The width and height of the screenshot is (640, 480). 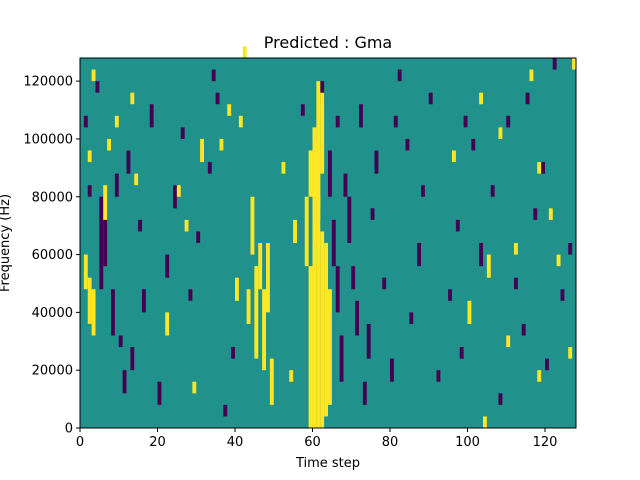 I want to click on x-axis-label: Time step, so click(x=327, y=463).